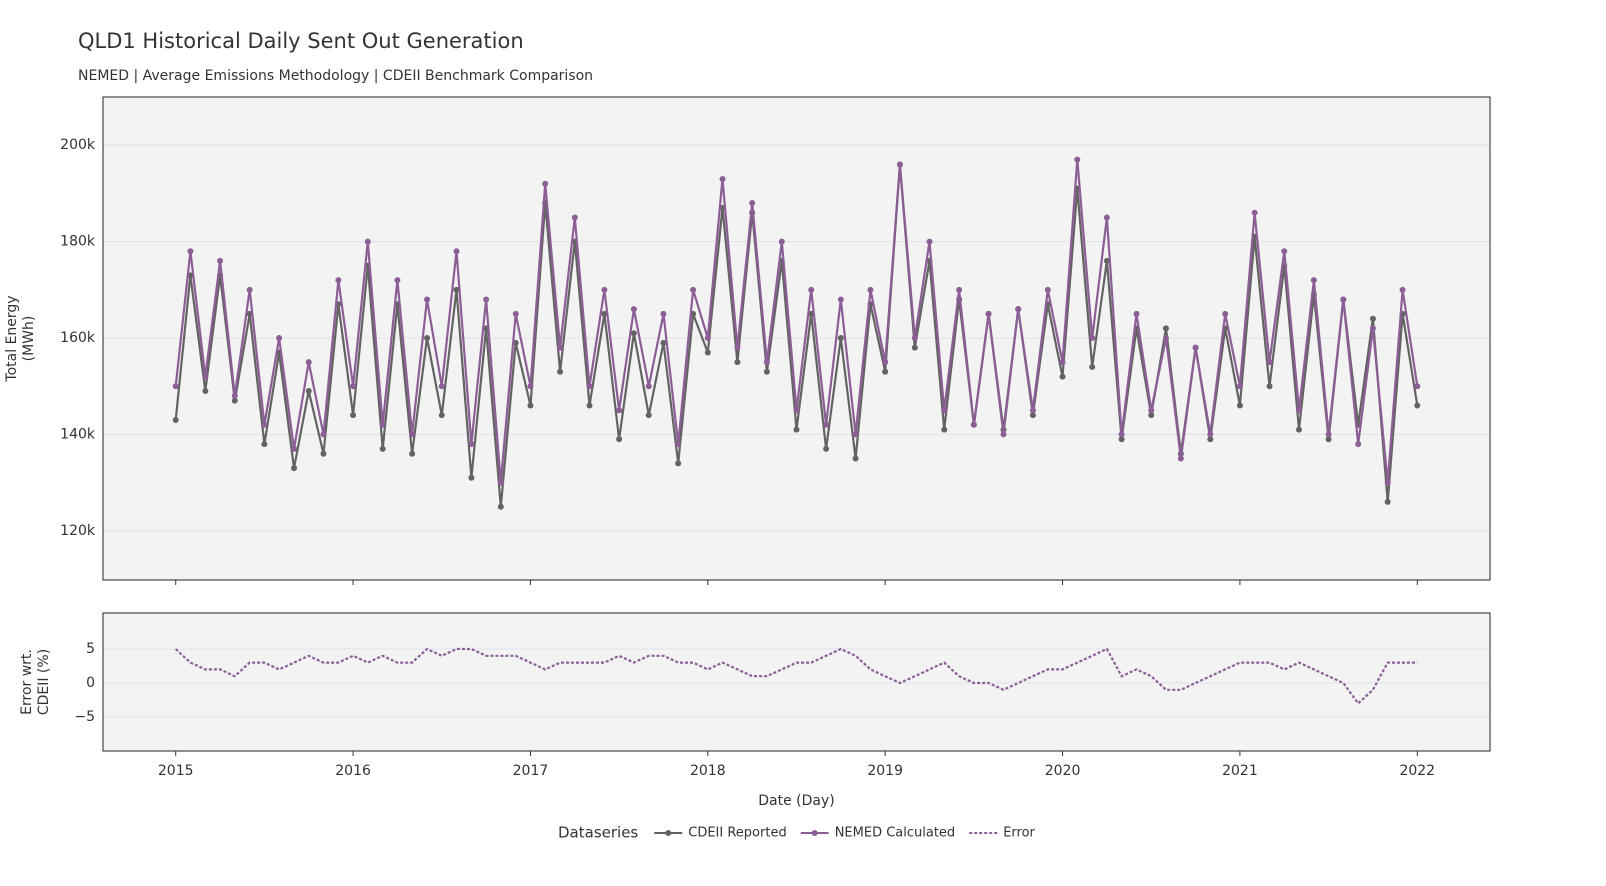 This screenshot has height=886, width=1606. What do you see at coordinates (885, 771) in the screenshot?
I see `x-tick-label: 2019` at bounding box center [885, 771].